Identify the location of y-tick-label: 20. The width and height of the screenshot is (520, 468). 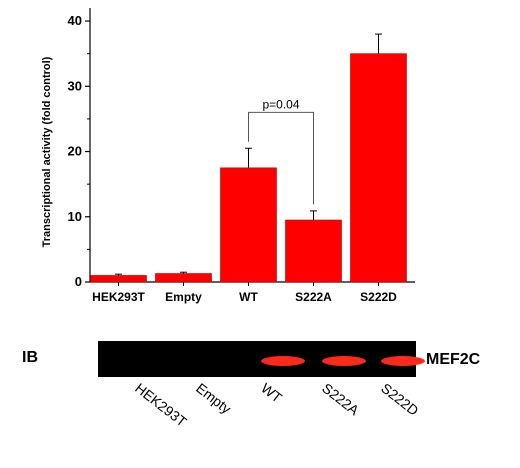
(75, 151).